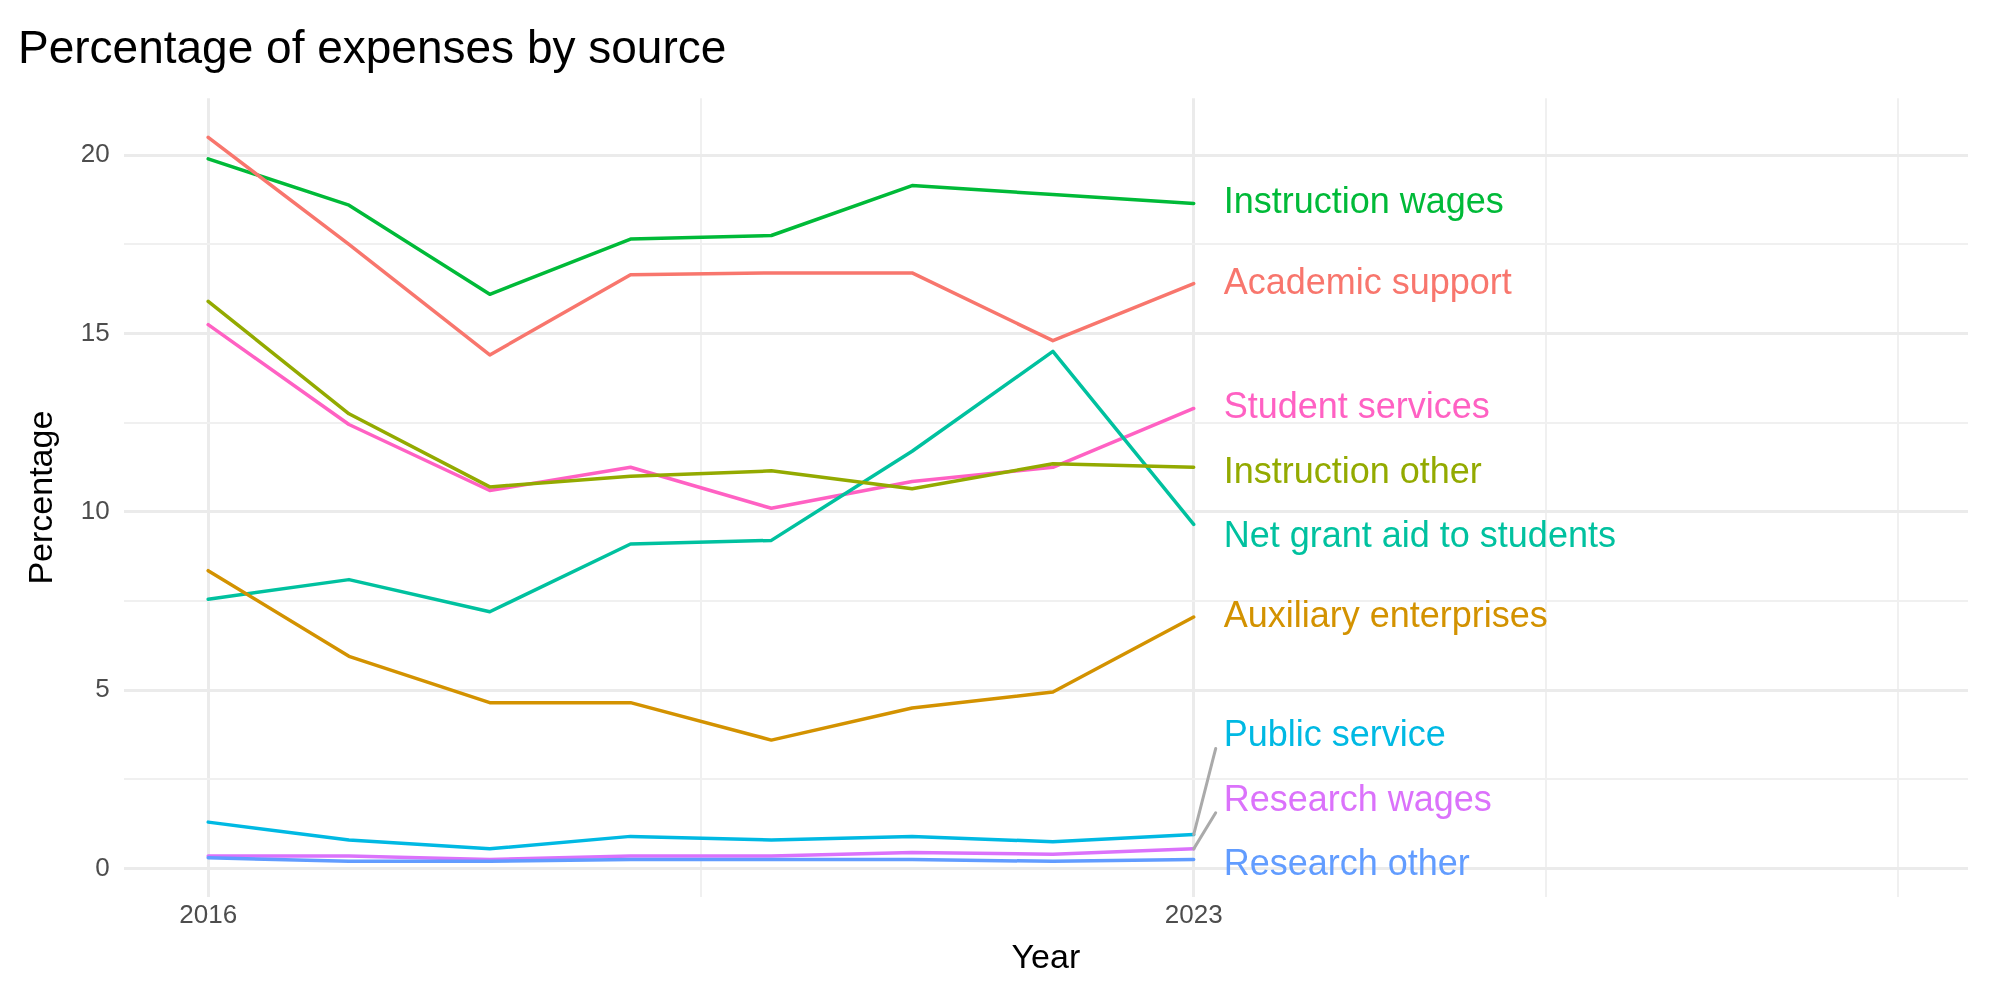 The image size is (2000, 1000). I want to click on y-axis-title: Percentage, so click(39, 497).